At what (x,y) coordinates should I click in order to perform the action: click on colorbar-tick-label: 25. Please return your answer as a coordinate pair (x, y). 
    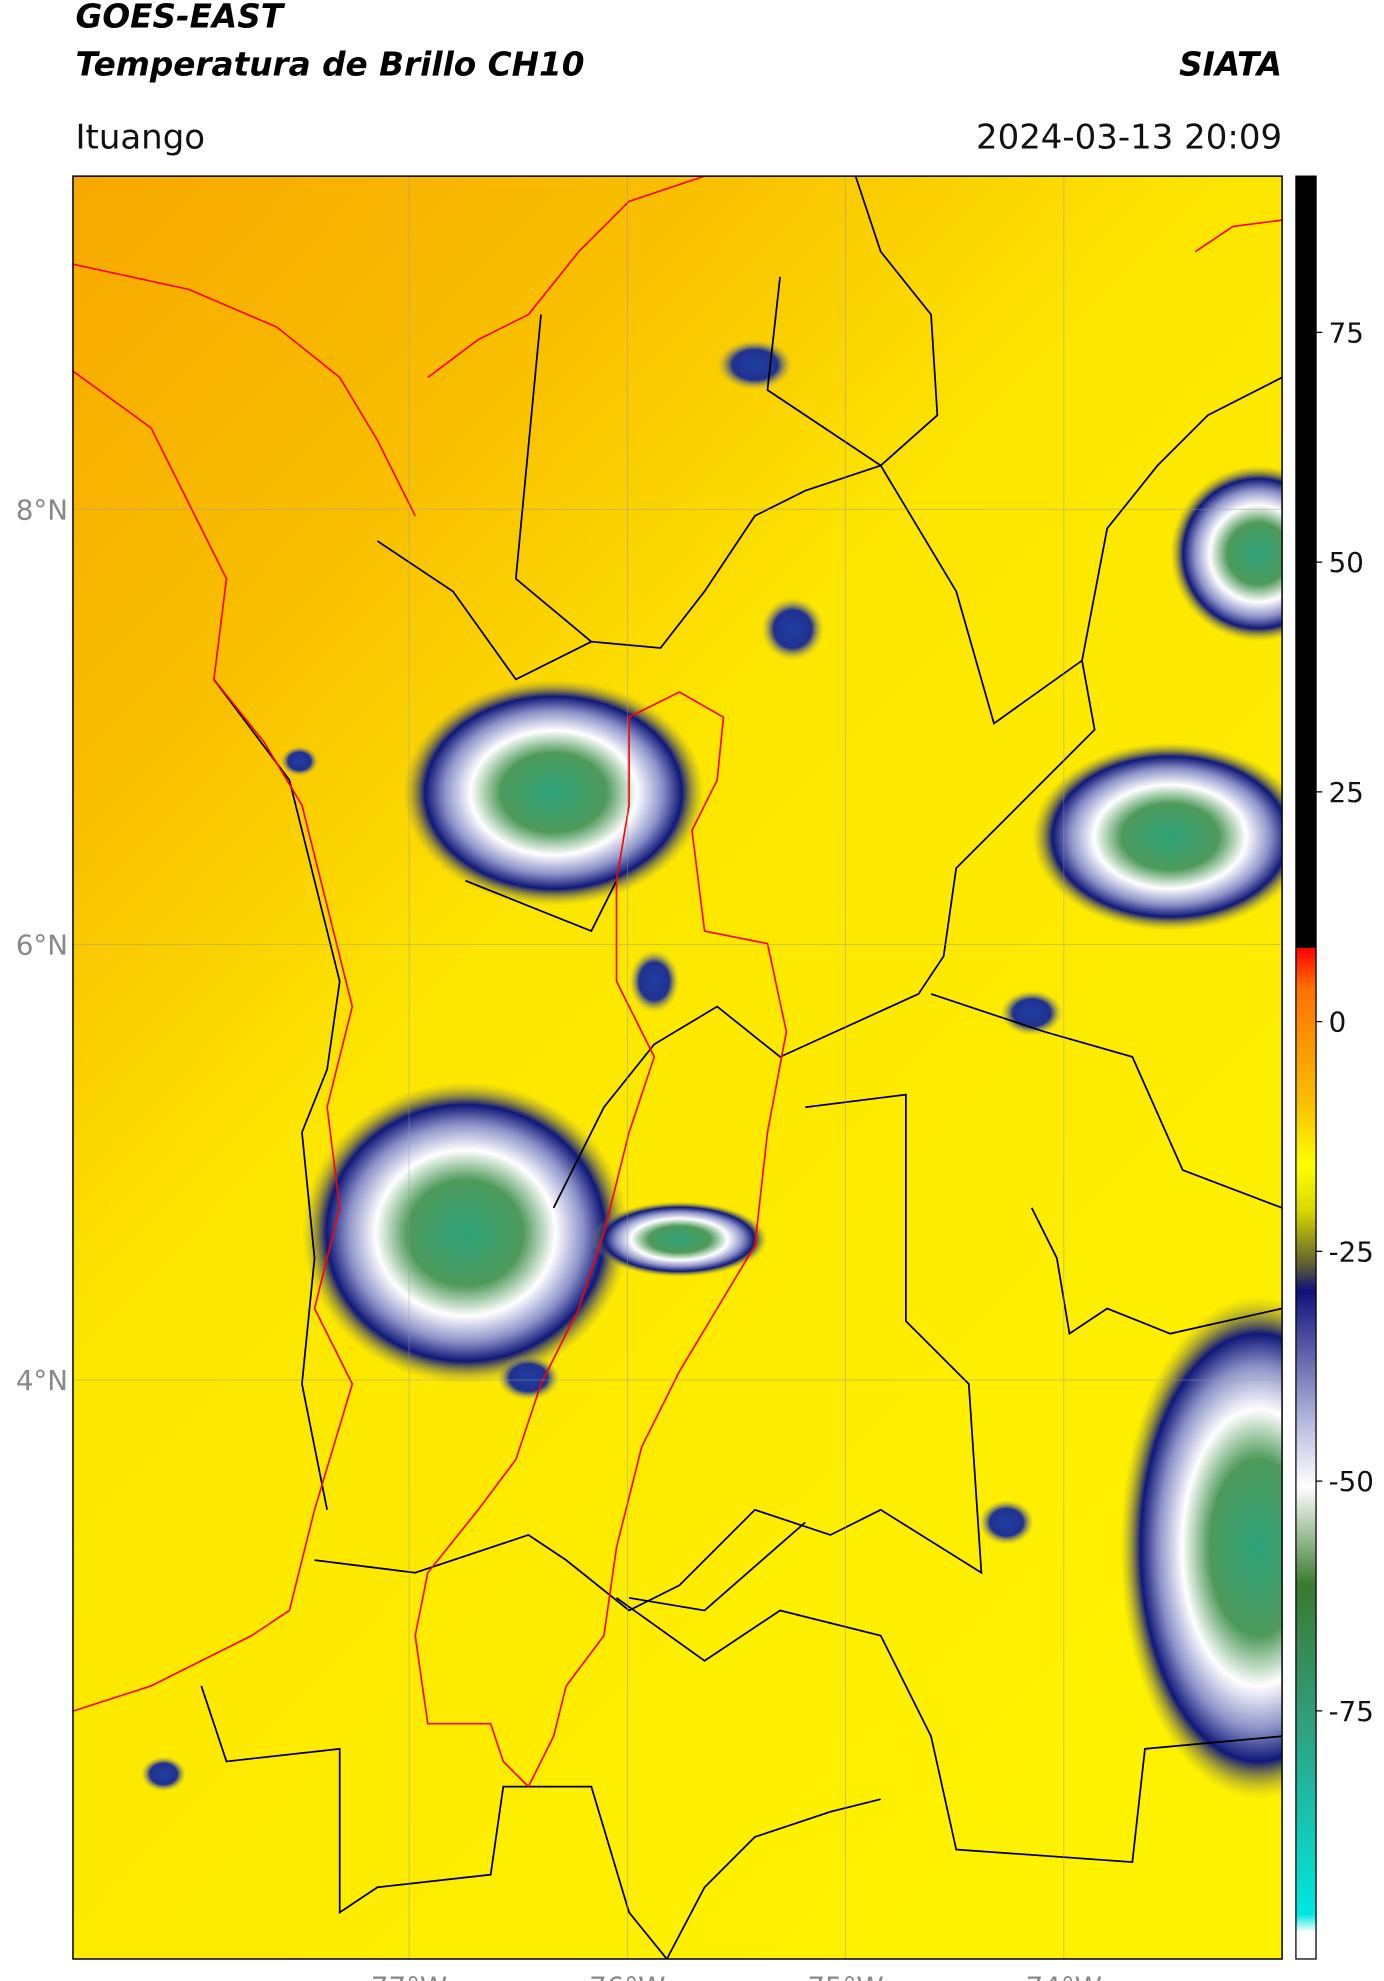
    Looking at the image, I should click on (1346, 792).